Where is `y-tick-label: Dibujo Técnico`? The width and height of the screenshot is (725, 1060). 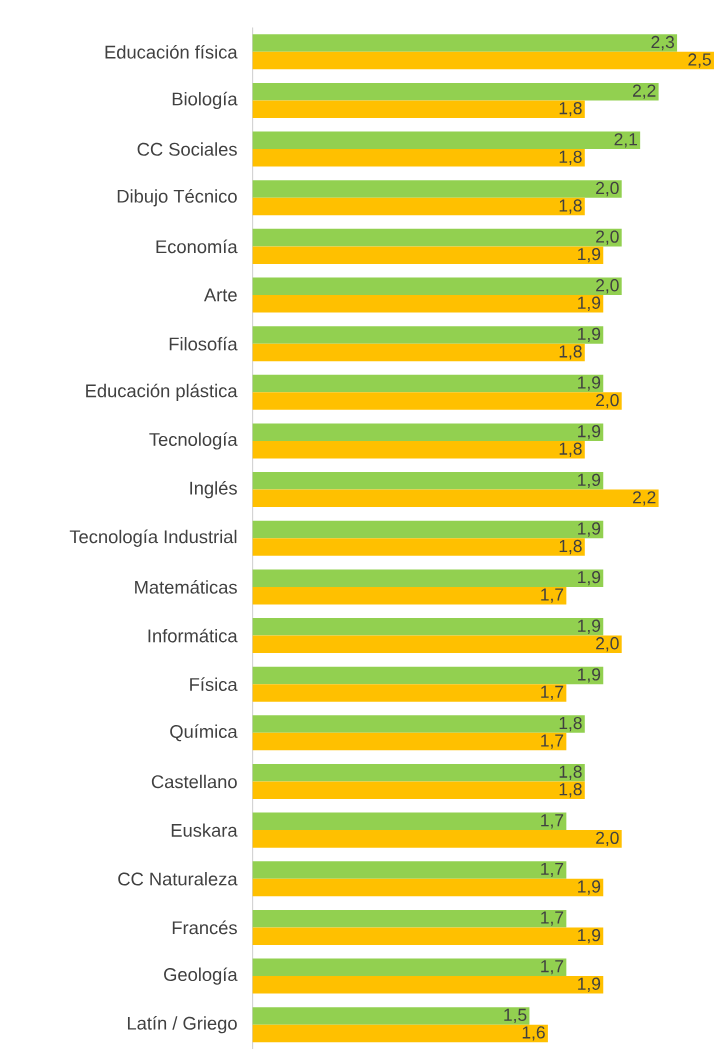 y-tick-label: Dibujo Técnico is located at coordinates (177, 198).